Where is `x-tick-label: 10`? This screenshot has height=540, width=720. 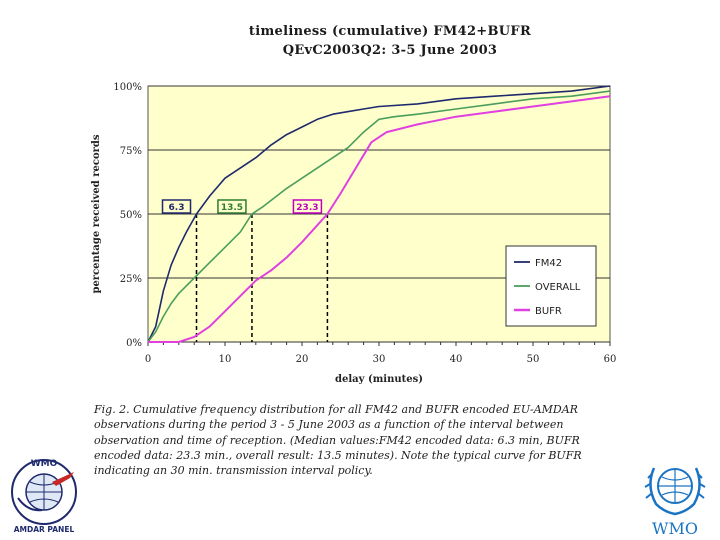
x-tick-label: 10 is located at coordinates (225, 359).